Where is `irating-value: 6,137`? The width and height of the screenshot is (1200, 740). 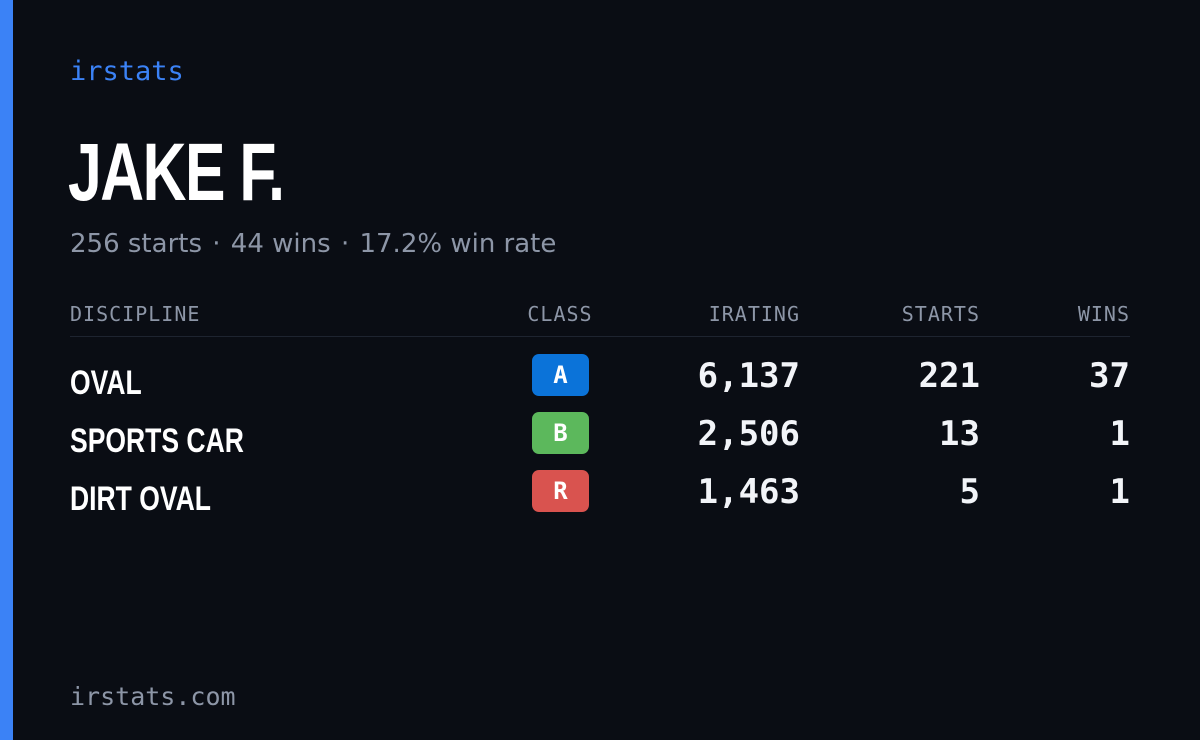 irating-value: 6,137 is located at coordinates (748, 376).